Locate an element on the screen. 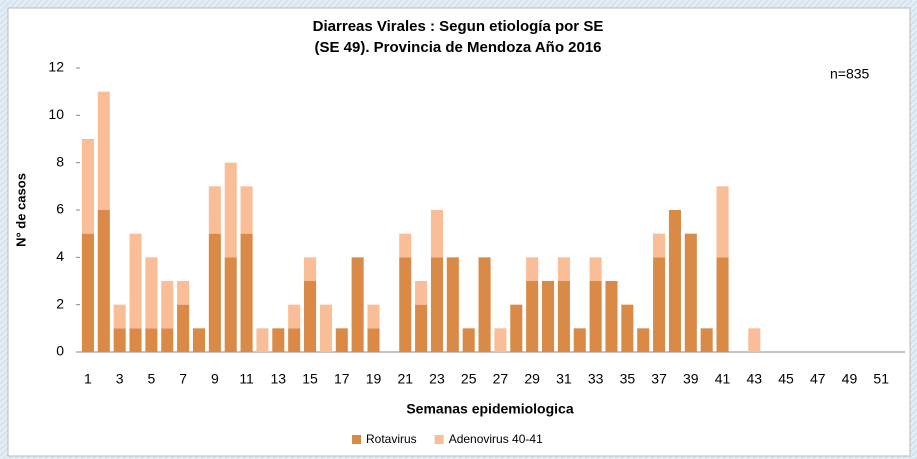 The height and width of the screenshot is (459, 917). x-tick-label: 45 is located at coordinates (786, 379).